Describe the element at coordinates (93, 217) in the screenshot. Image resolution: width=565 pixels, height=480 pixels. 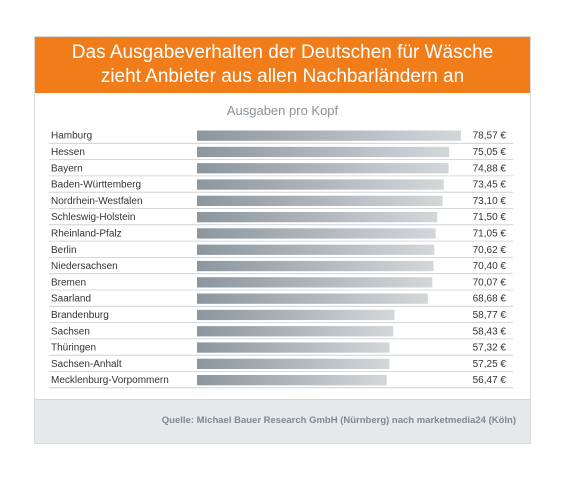
I see `category-label: Schleswig-Holstein` at that location.